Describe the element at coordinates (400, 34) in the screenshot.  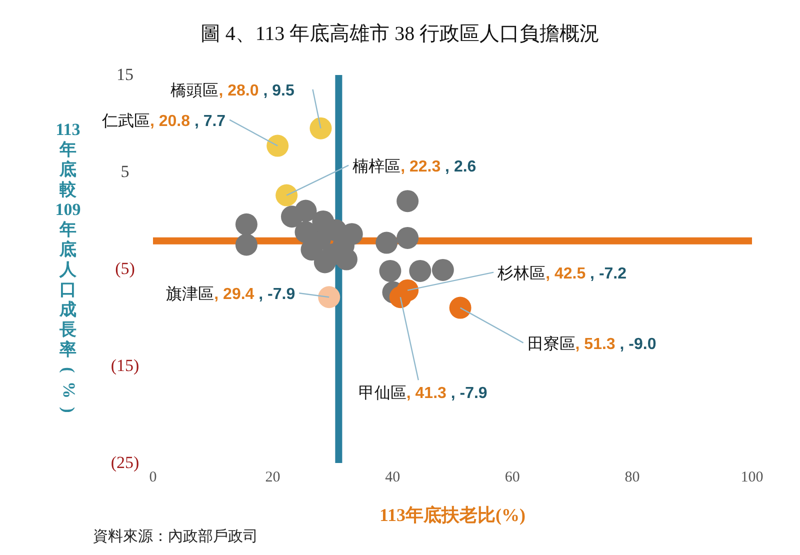
I see `chart-title: 圖 4、113 年底高雄市 38 行政區人口負擔概況` at that location.